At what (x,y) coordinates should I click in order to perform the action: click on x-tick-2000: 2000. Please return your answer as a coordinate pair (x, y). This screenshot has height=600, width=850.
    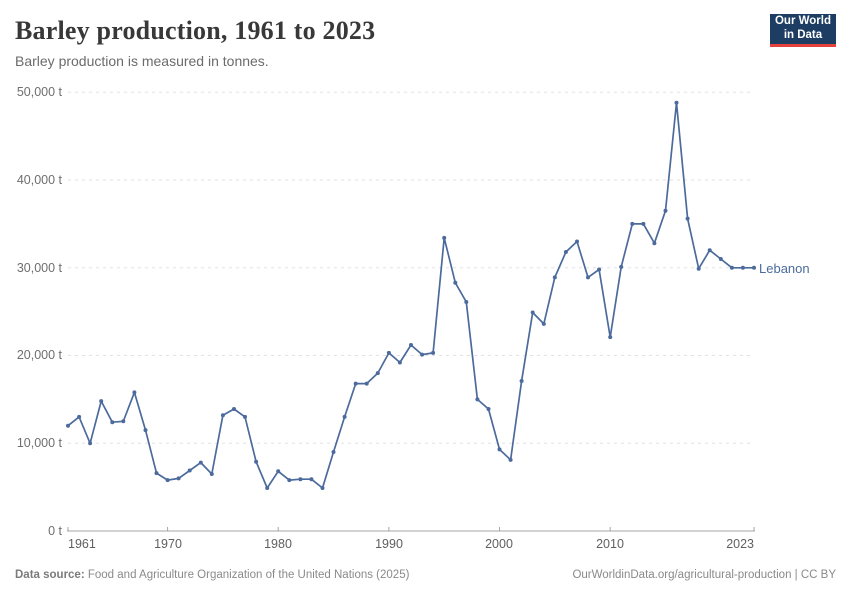
    Looking at the image, I should click on (499, 544).